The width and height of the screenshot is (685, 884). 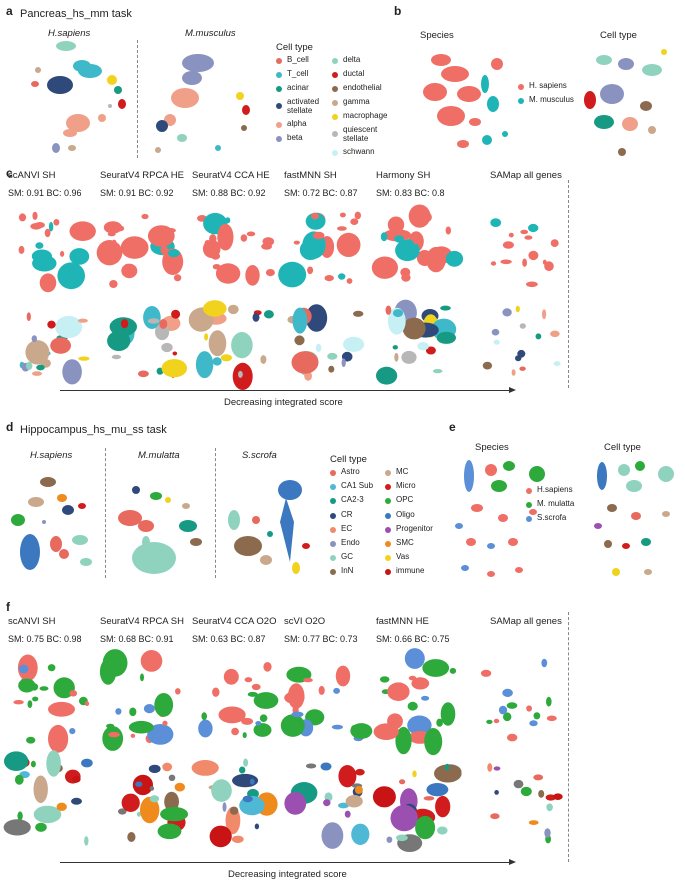 I want to click on legend-label: Astro, so click(x=350, y=471).